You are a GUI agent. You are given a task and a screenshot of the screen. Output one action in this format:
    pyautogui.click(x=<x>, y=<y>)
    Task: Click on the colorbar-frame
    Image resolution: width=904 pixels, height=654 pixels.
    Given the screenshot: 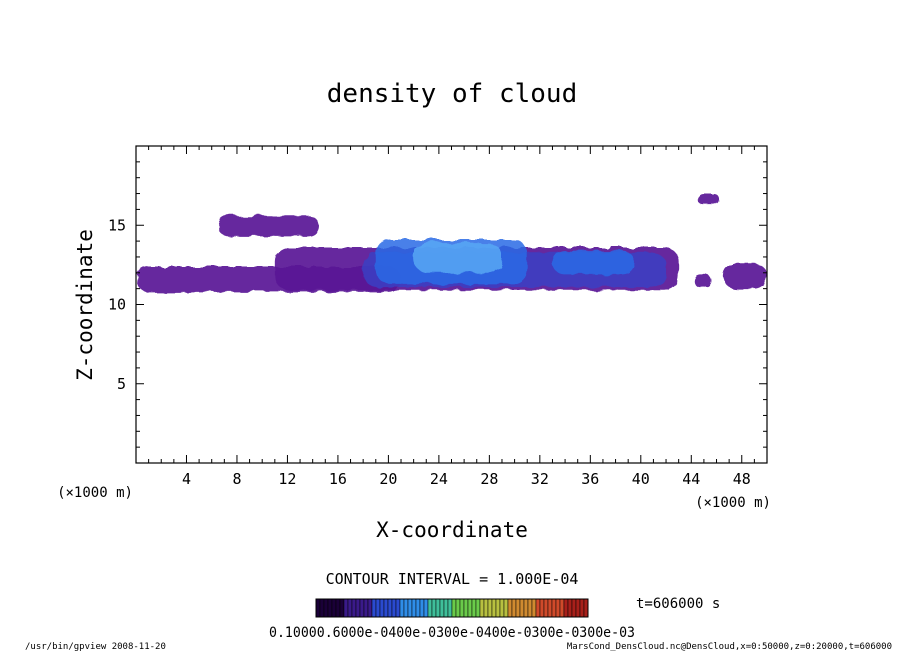 What is the action you would take?
    pyautogui.click(x=452, y=608)
    